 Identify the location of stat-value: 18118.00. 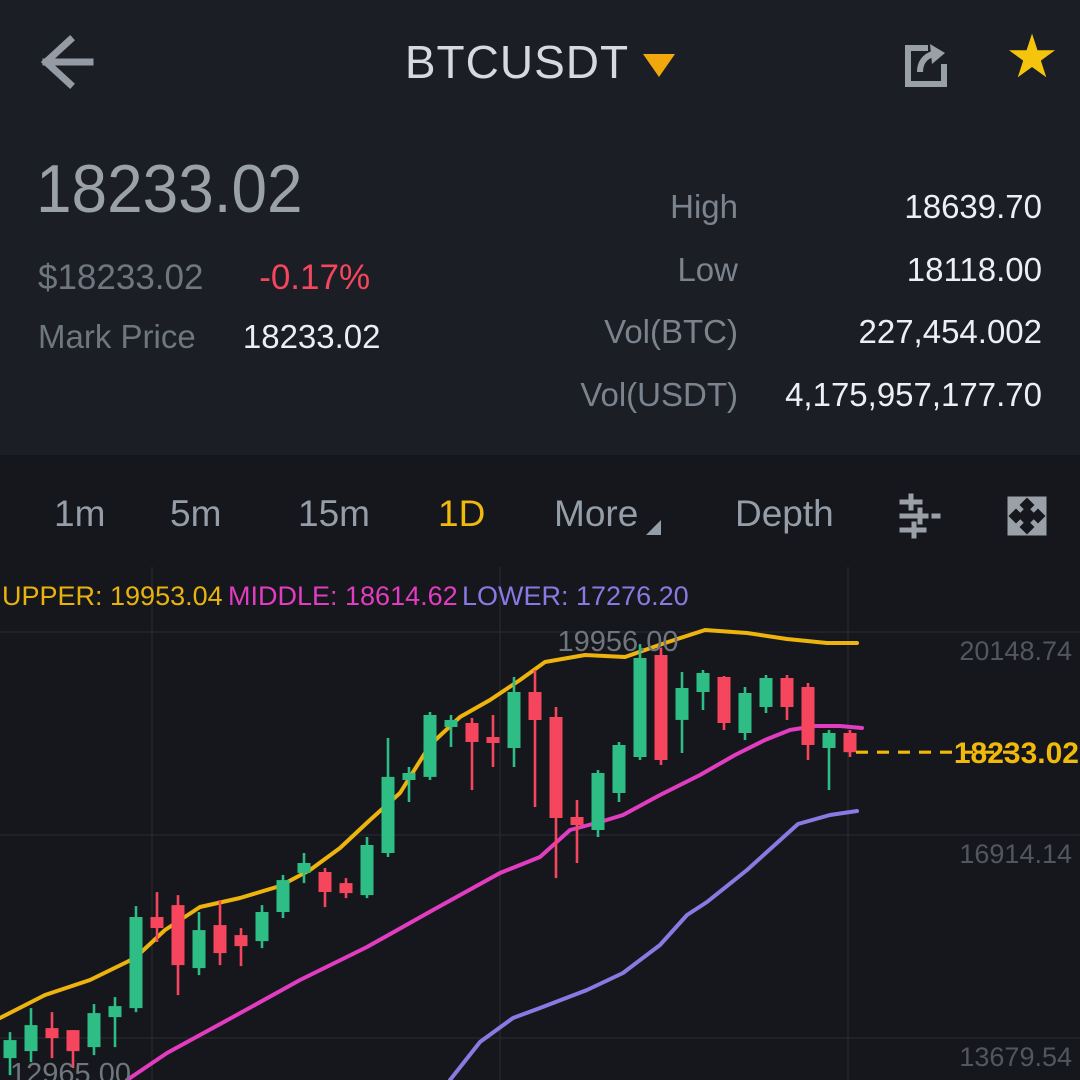
(974, 269).